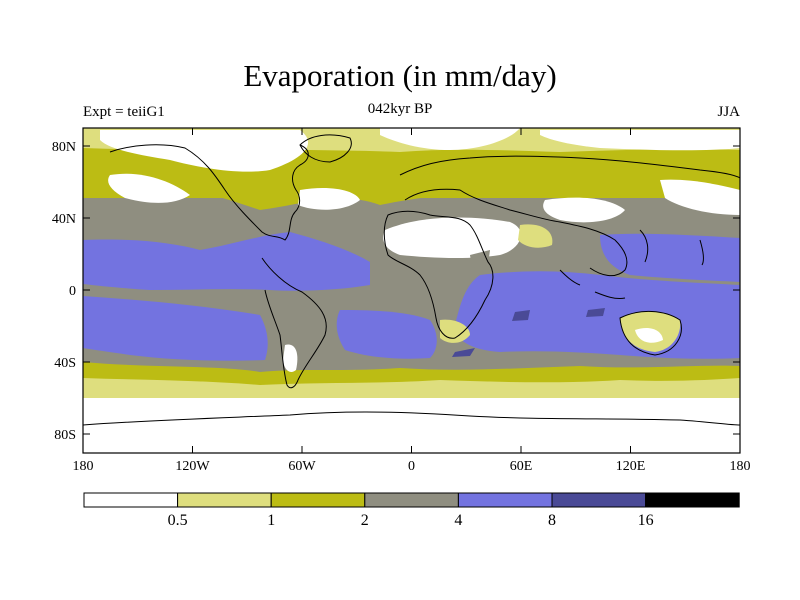 The image size is (800, 600). I want to click on season-label: JJA, so click(728, 112).